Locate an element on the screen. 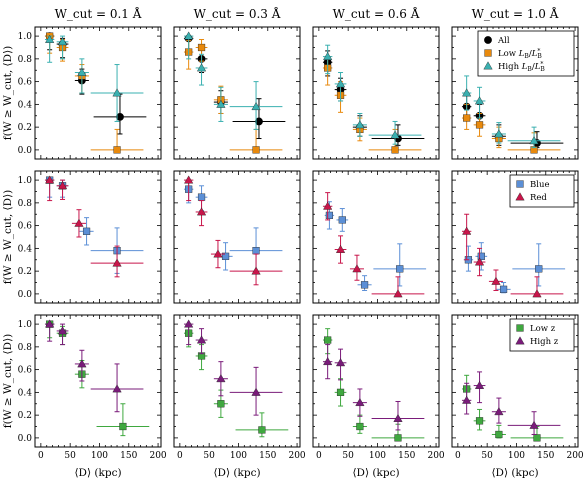 This screenshot has width=584, height=483. legend: Low z High z is located at coordinates (542, 335).